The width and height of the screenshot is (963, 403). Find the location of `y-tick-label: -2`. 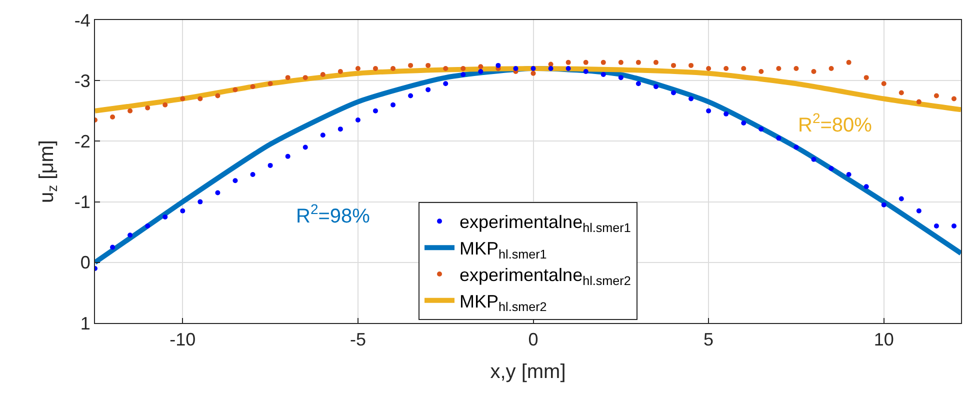

y-tick-label: -2 is located at coordinates (82, 142).